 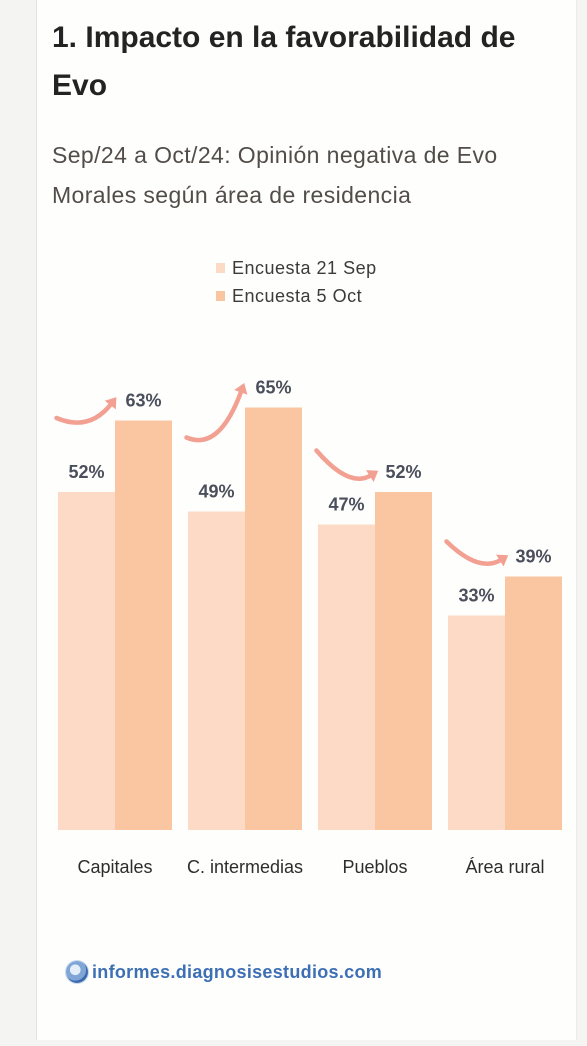 I want to click on chart-title: 1. Impacto en la favorabilidad de Evo, so click(x=284, y=61).